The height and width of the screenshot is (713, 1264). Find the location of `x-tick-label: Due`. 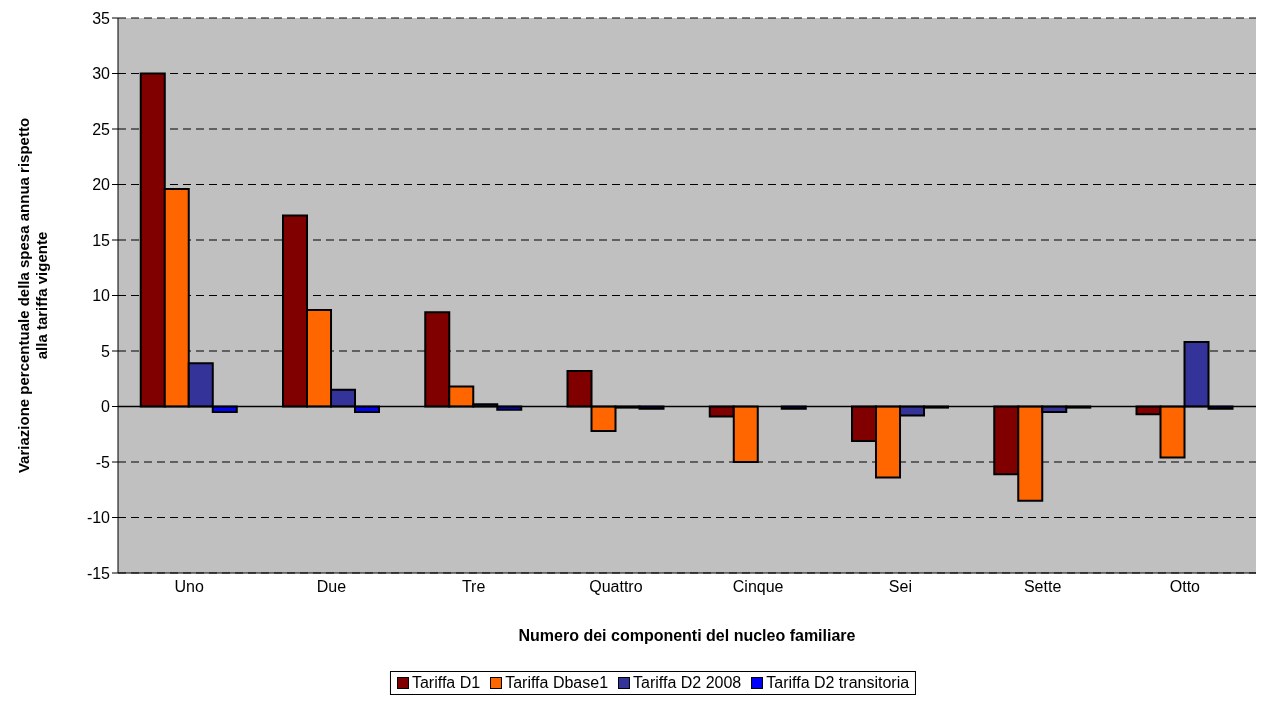

x-tick-label: Due is located at coordinates (331, 587).